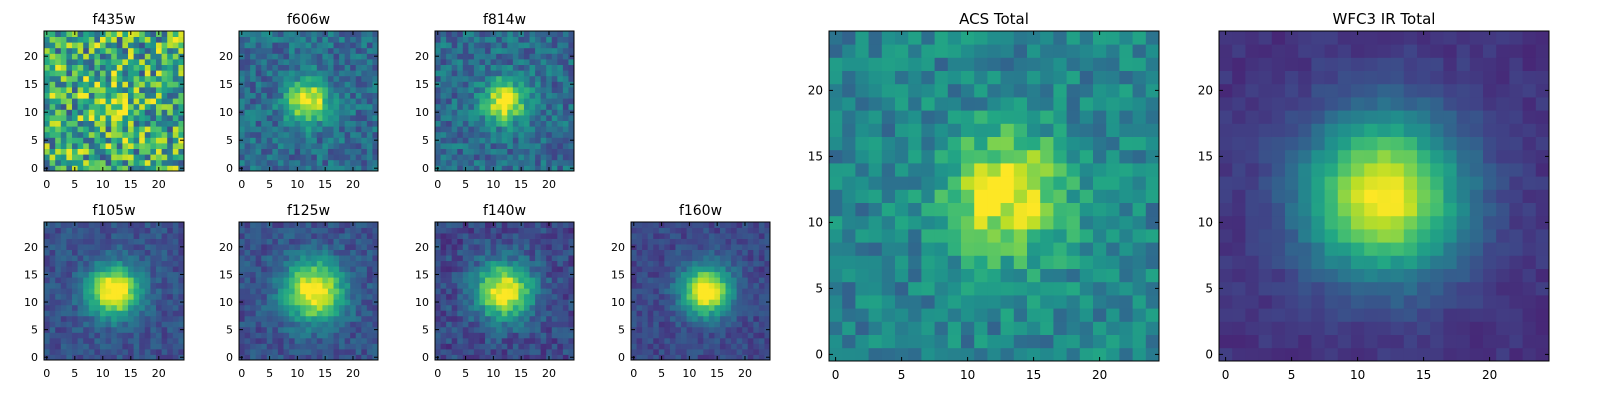 The height and width of the screenshot is (400, 1600). Describe the element at coordinates (229, 330) in the screenshot. I see `y-tick-label: 5` at that location.